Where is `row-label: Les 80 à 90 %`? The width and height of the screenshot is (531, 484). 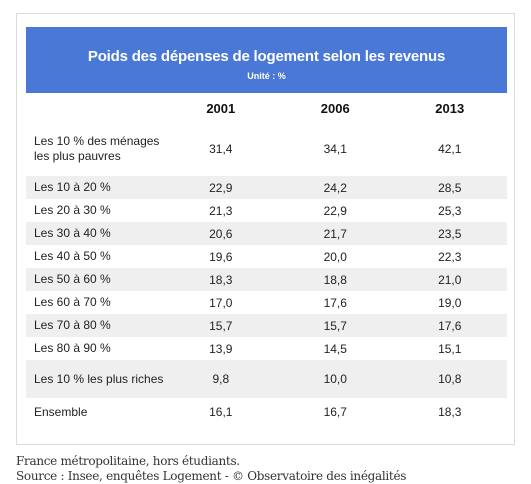 row-label: Les 80 à 90 % is located at coordinates (72, 348).